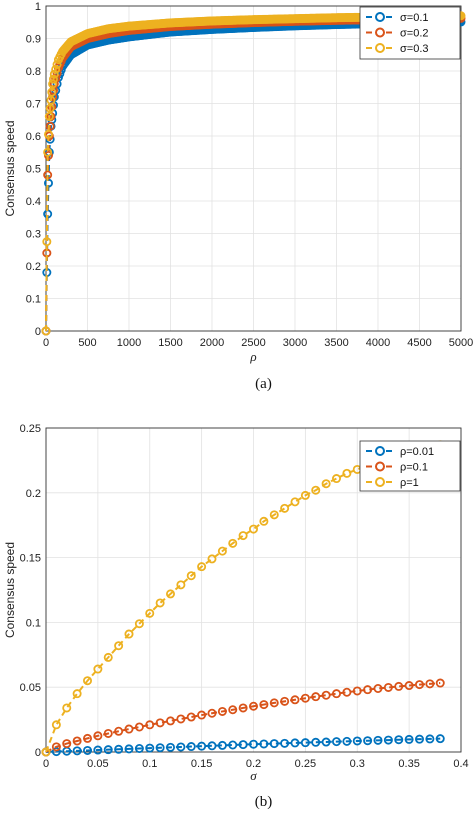 The width and height of the screenshot is (474, 814). What do you see at coordinates (295, 343) in the screenshot?
I see `chart-a-x-tick-label: 3000` at bounding box center [295, 343].